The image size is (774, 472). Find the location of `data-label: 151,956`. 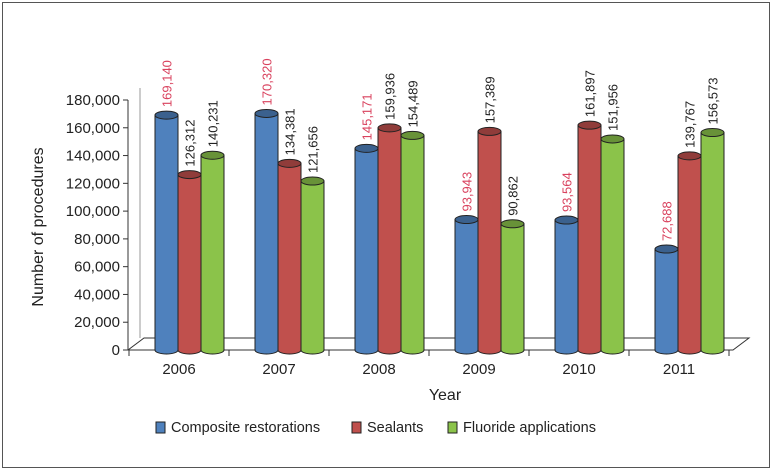

data-label: 151,956 is located at coordinates (613, 107).